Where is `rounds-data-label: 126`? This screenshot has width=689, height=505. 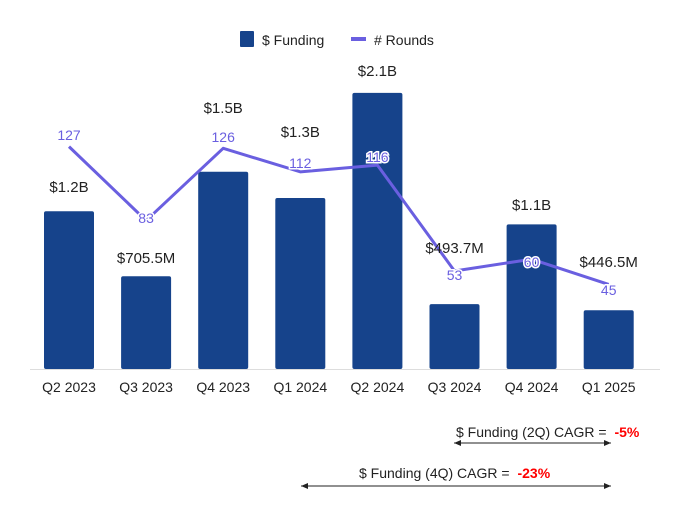 rounds-data-label: 126 is located at coordinates (224, 137).